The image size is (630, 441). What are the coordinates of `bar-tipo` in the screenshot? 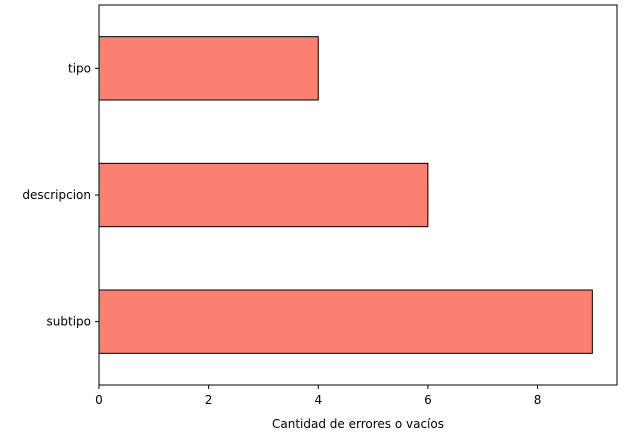 It's located at (208, 68).